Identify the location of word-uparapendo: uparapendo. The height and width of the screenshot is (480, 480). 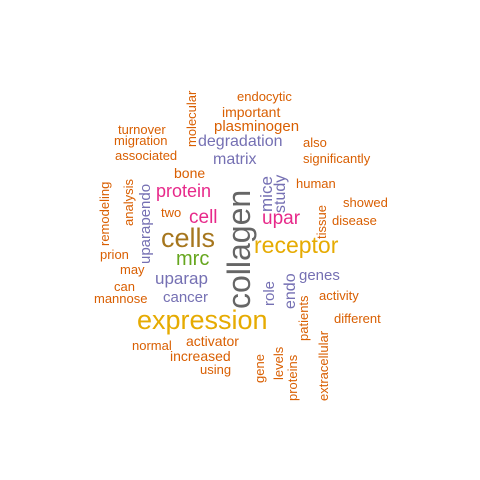
(145, 223).